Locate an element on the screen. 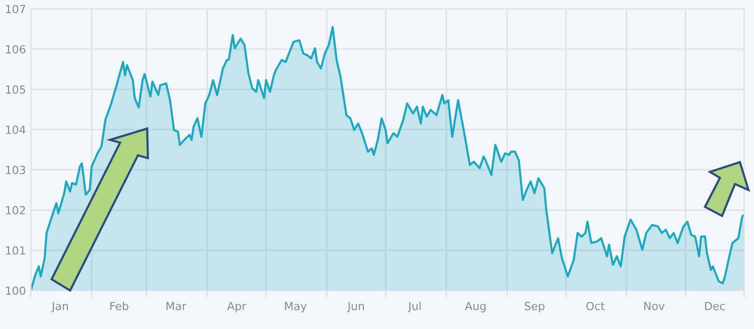 The image size is (754, 329). x-tick-label: Nov is located at coordinates (654, 306).